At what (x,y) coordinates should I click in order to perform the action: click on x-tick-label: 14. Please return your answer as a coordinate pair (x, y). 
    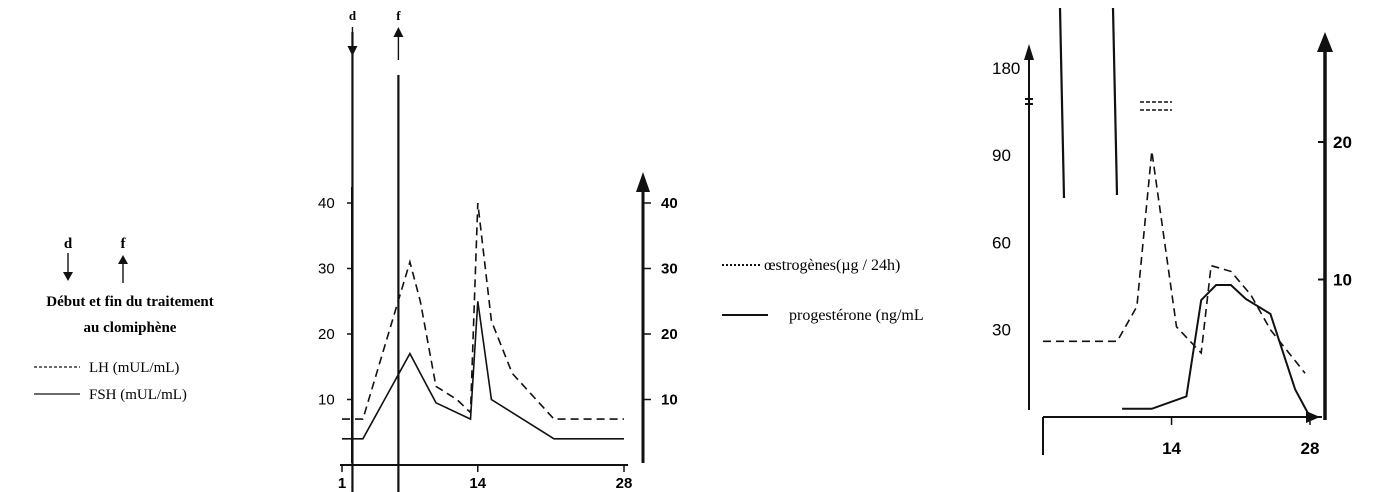
    Looking at the image, I should click on (477, 483).